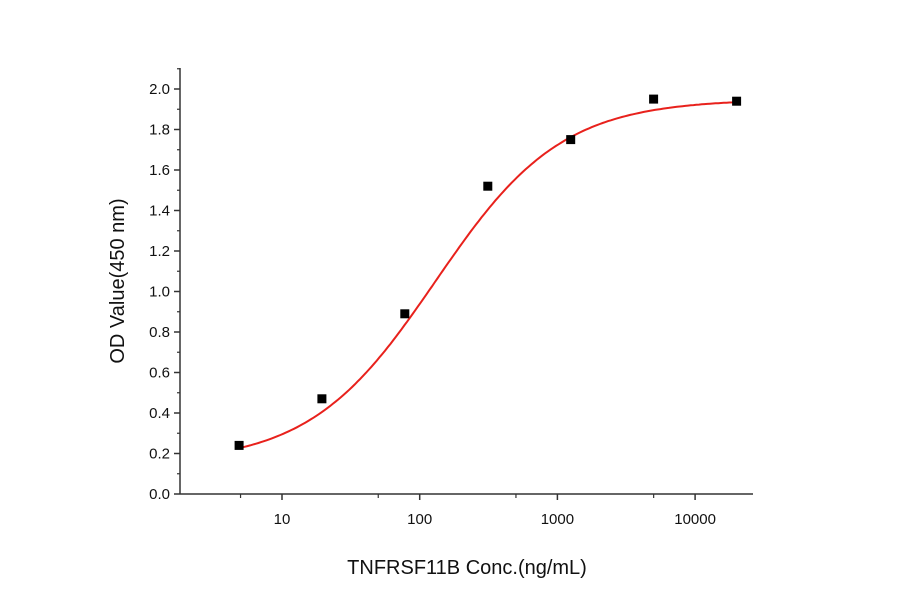 This screenshot has height=594, width=900. I want to click on x-tick-label: 100, so click(419, 519).